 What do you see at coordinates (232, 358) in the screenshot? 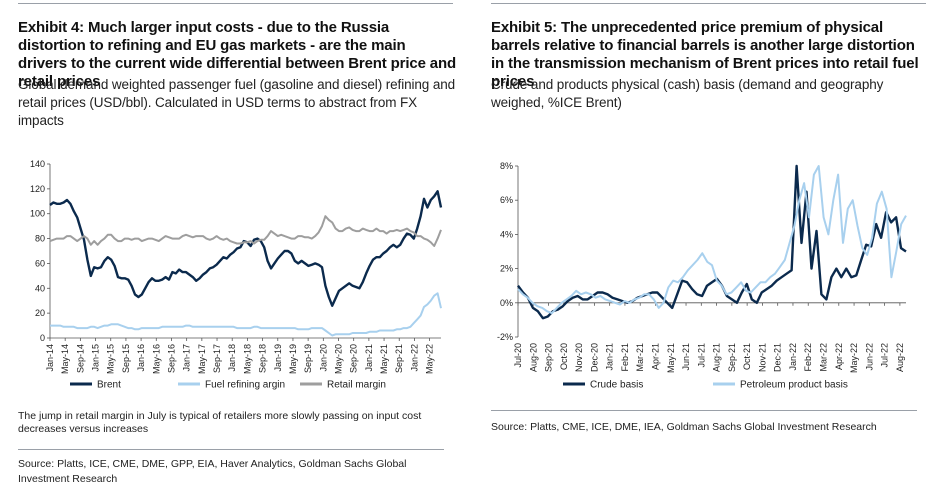
I see `x-tick-label: Jan-18` at bounding box center [232, 358].